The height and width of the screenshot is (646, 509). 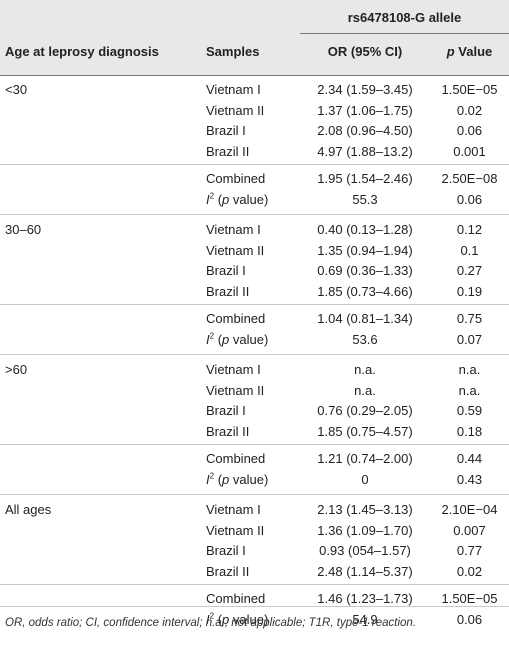 I want to click on p-value-cell: 0.001, so click(x=469, y=151).